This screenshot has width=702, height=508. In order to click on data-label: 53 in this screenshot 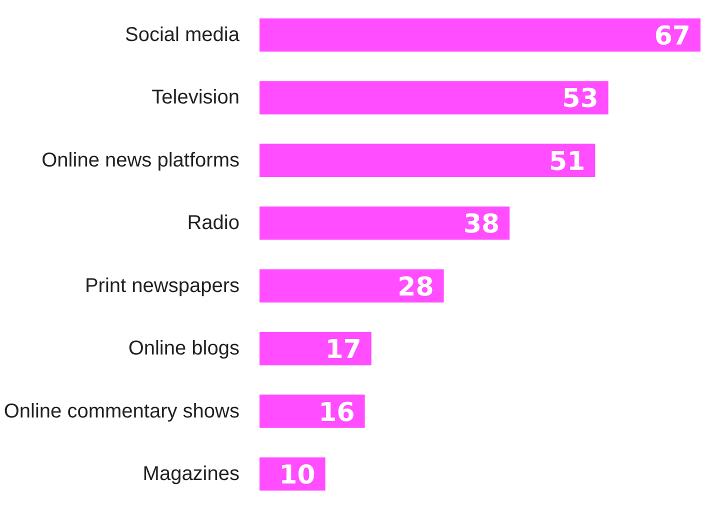, I will do `click(580, 99)`.